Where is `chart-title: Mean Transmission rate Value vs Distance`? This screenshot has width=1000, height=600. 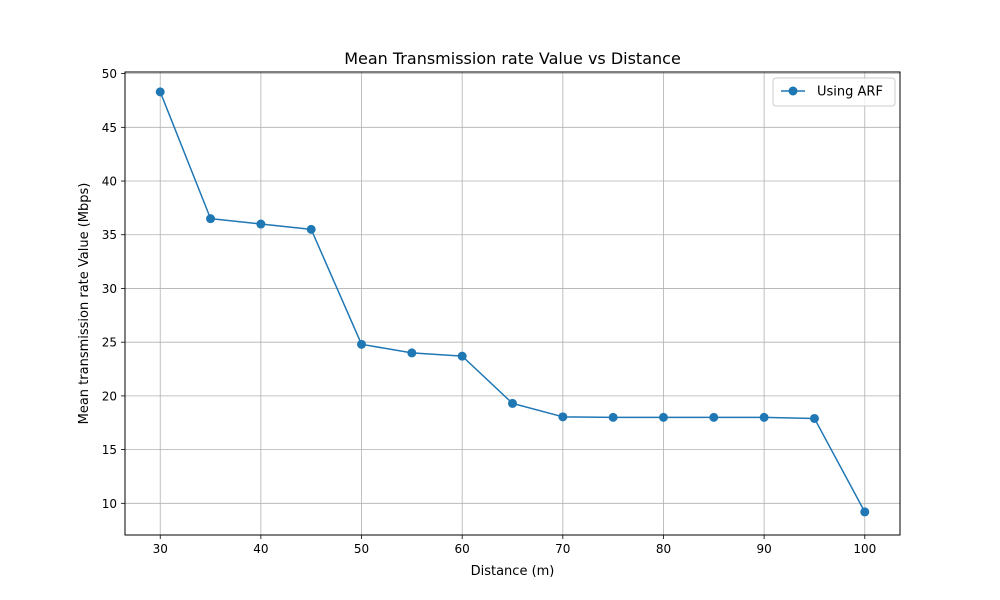 chart-title: Mean Transmission rate Value vs Distance is located at coordinates (512, 58).